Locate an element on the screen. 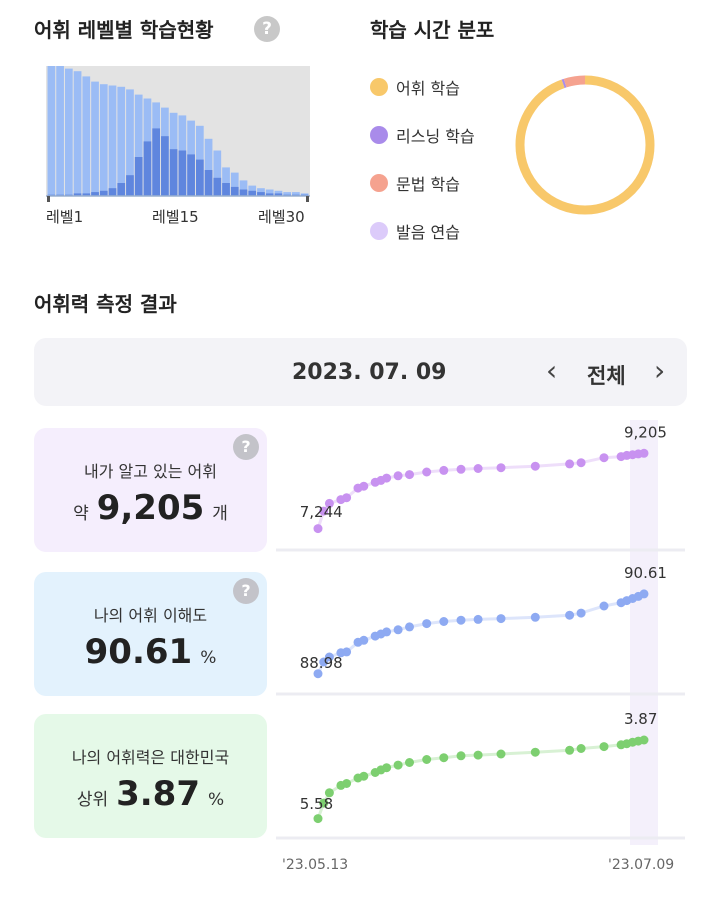 Image resolution: width=720 pixels, height=899 pixels. legend-dot-listening is located at coordinates (379, 135).